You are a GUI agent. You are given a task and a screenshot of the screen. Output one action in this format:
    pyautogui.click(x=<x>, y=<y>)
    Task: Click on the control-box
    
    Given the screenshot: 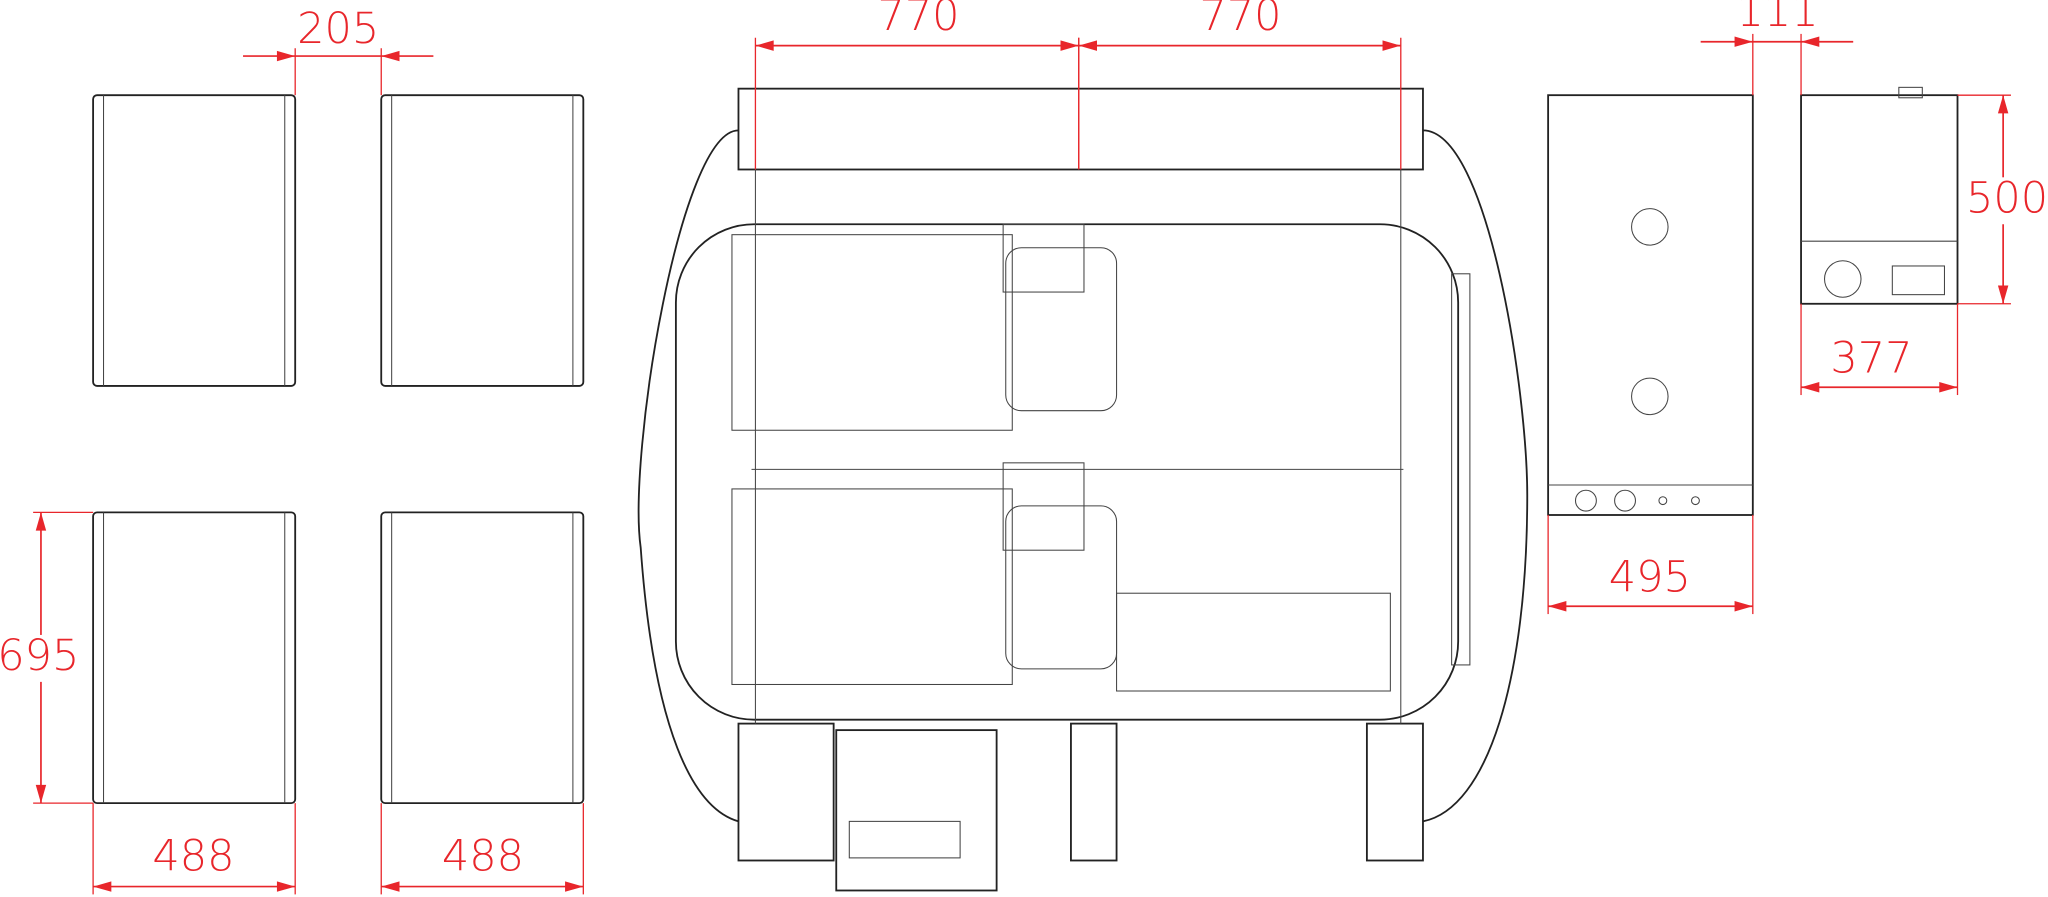 What is the action you would take?
    pyautogui.click(x=1879, y=195)
    